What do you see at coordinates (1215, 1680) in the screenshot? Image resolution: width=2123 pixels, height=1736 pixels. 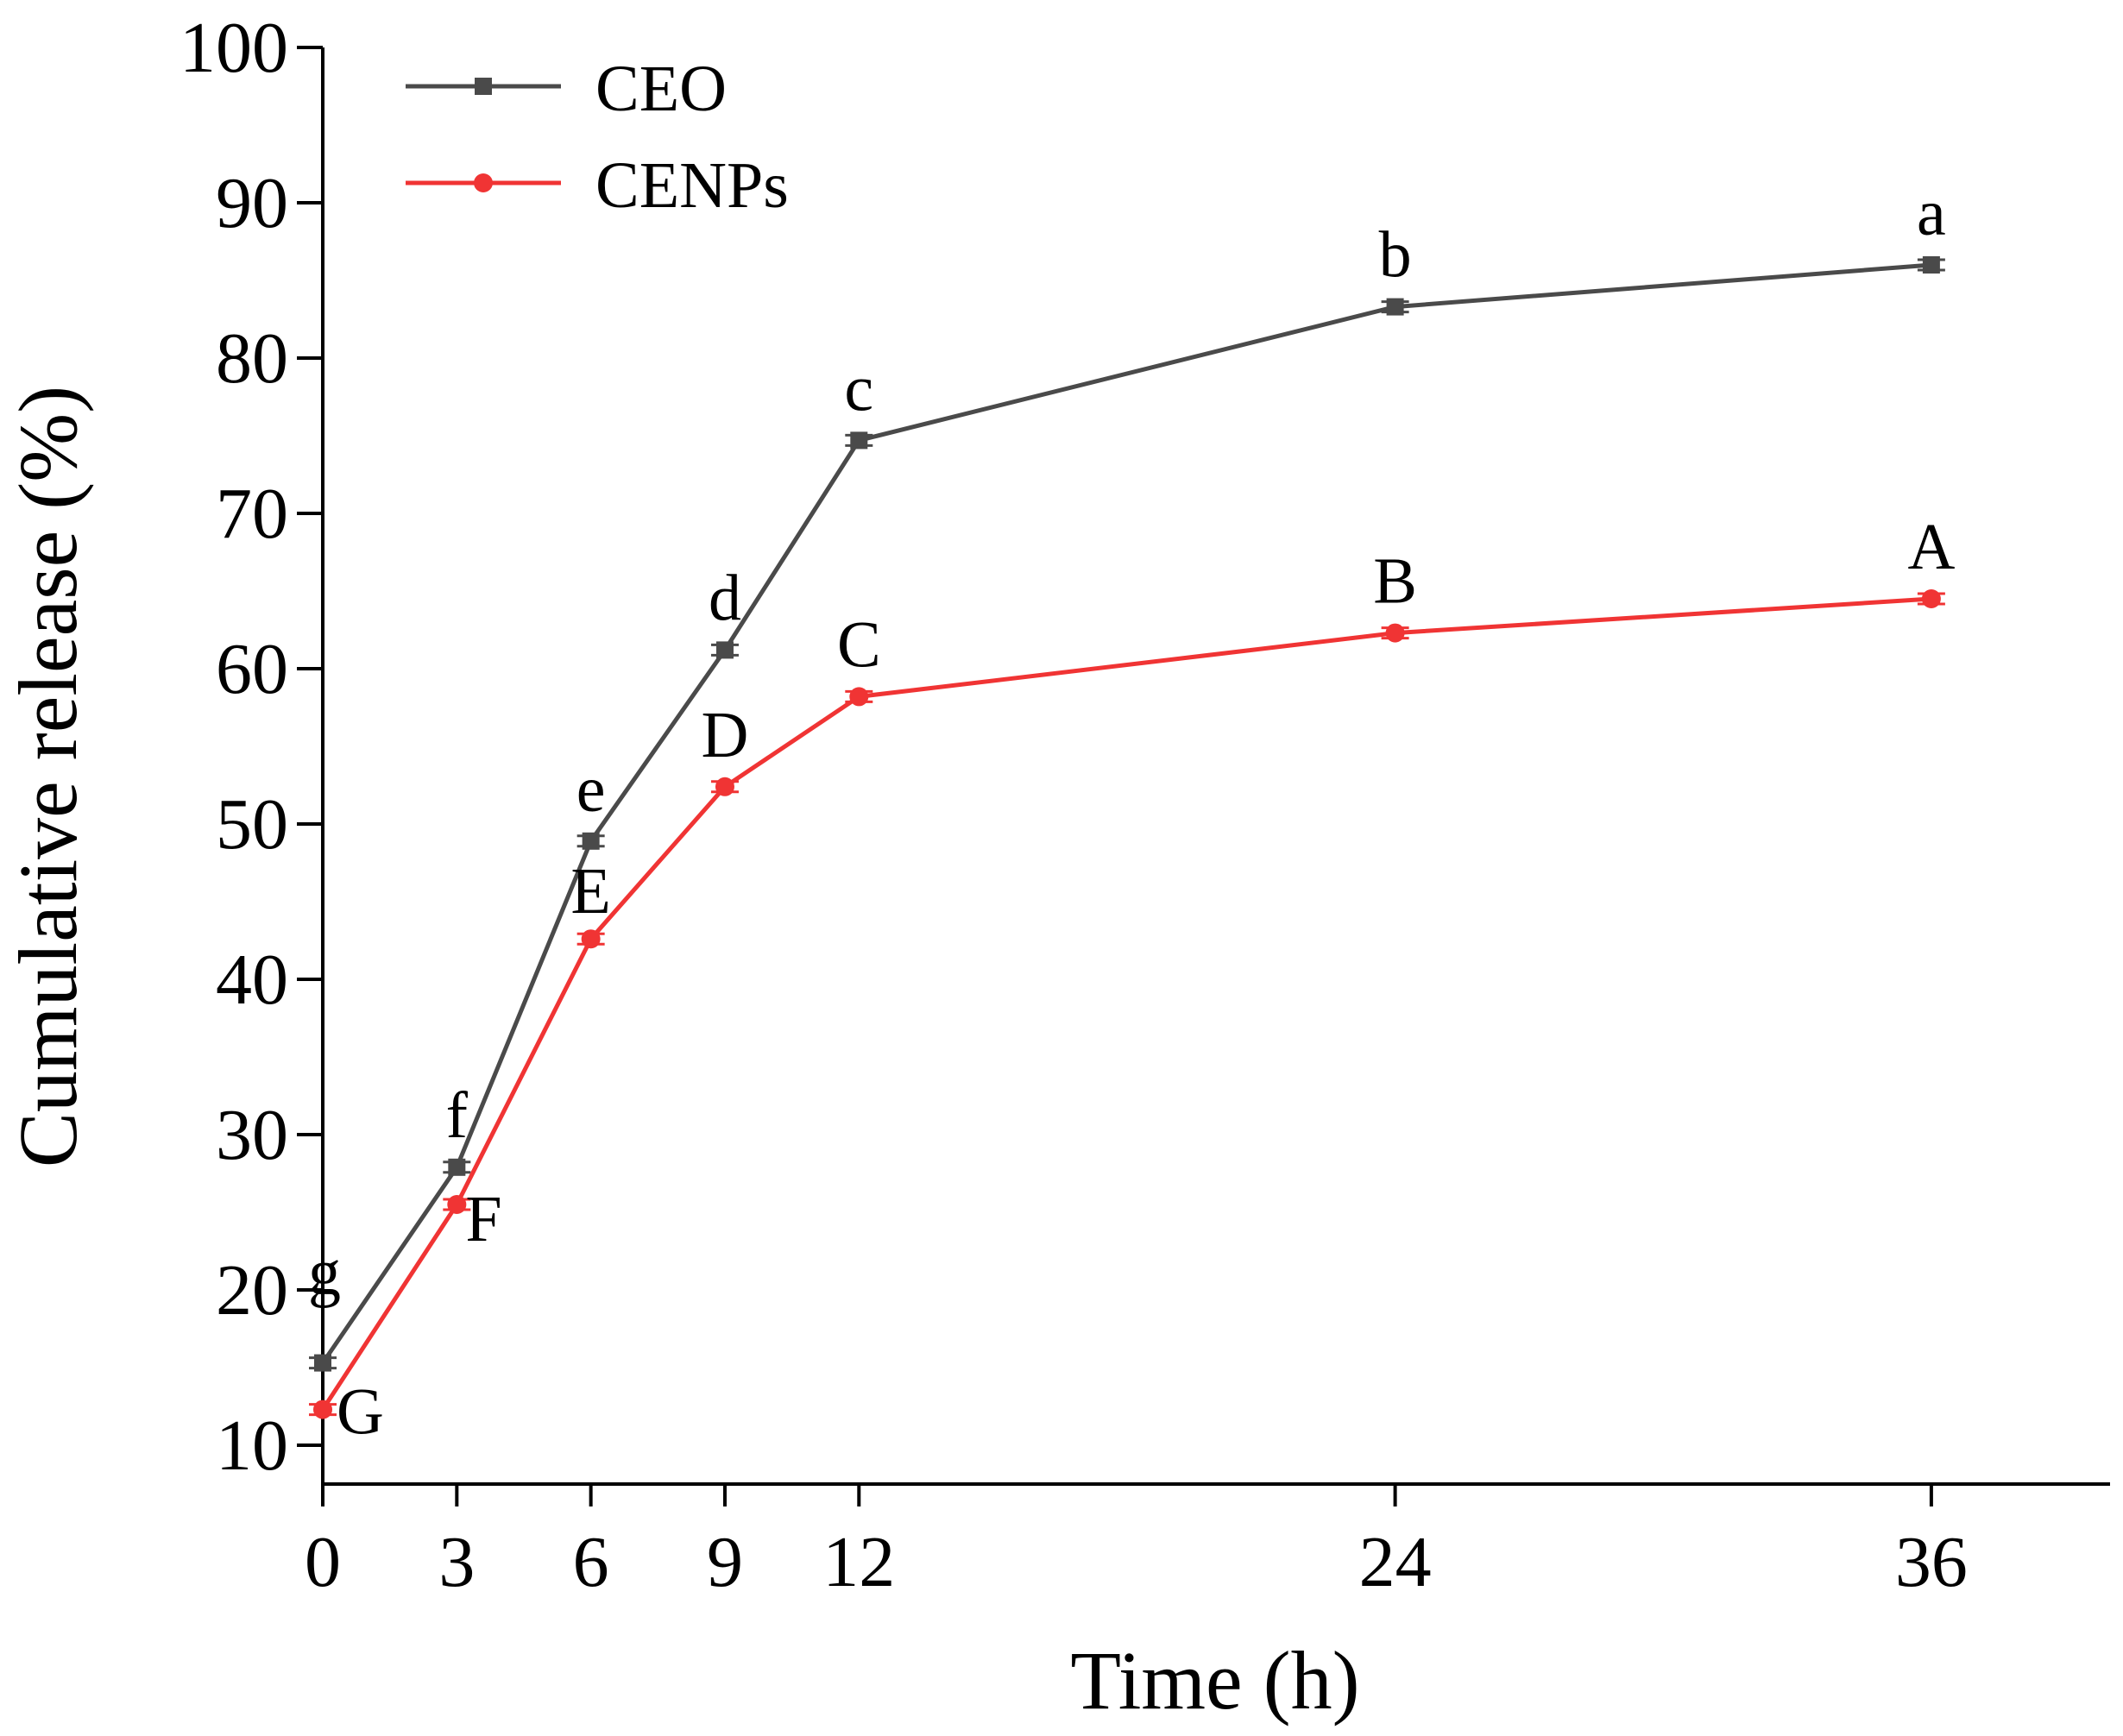 I see `x-axis-title: Time (h)` at bounding box center [1215, 1680].